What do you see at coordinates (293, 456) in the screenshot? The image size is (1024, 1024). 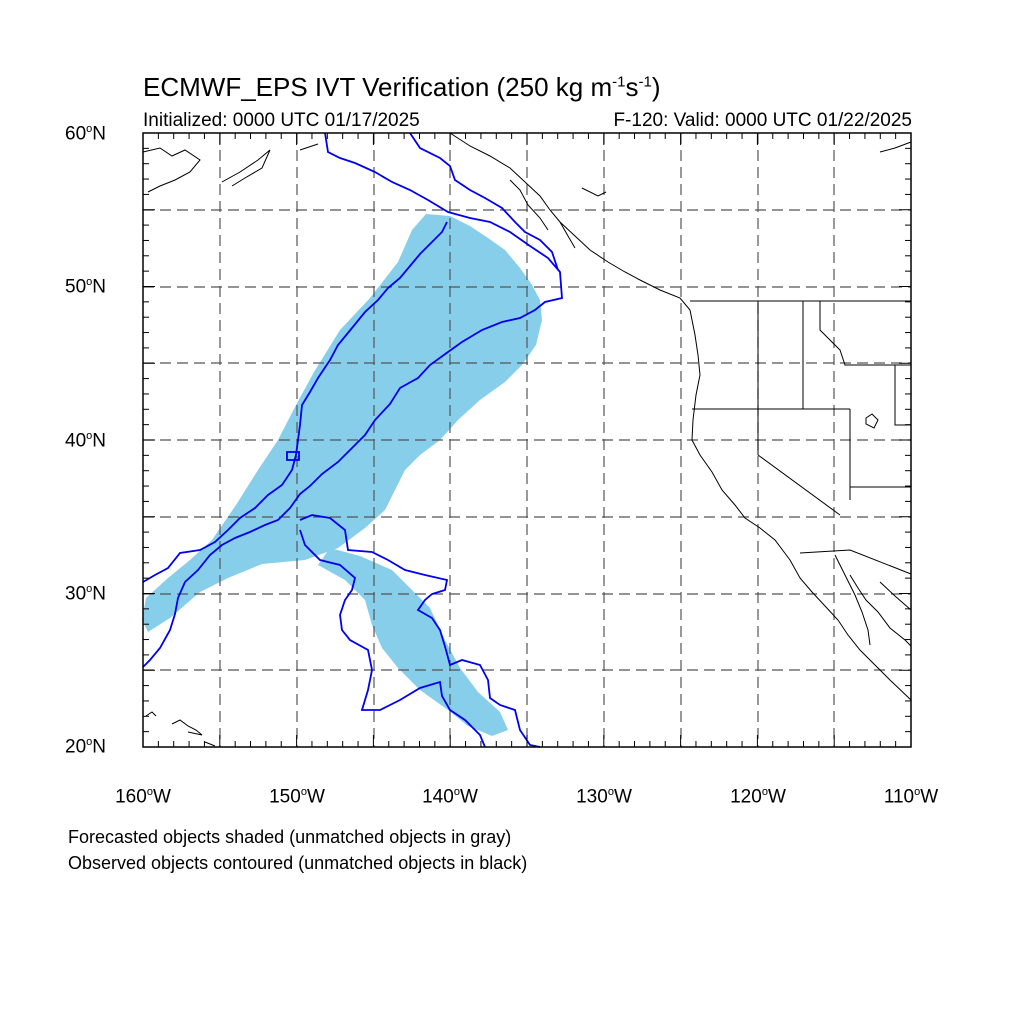 I see `observed-small-box` at bounding box center [293, 456].